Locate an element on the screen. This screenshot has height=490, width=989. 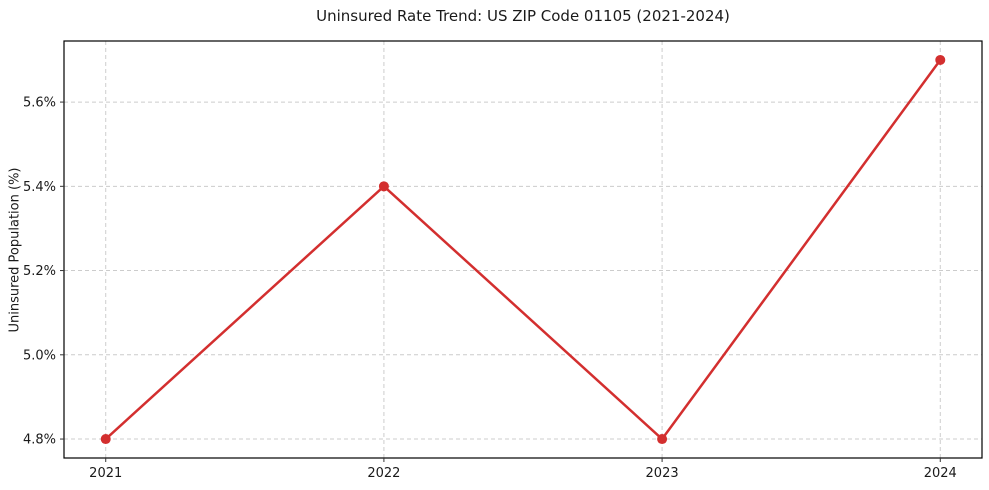
y-tick-label: 5.2% is located at coordinates (39, 271).